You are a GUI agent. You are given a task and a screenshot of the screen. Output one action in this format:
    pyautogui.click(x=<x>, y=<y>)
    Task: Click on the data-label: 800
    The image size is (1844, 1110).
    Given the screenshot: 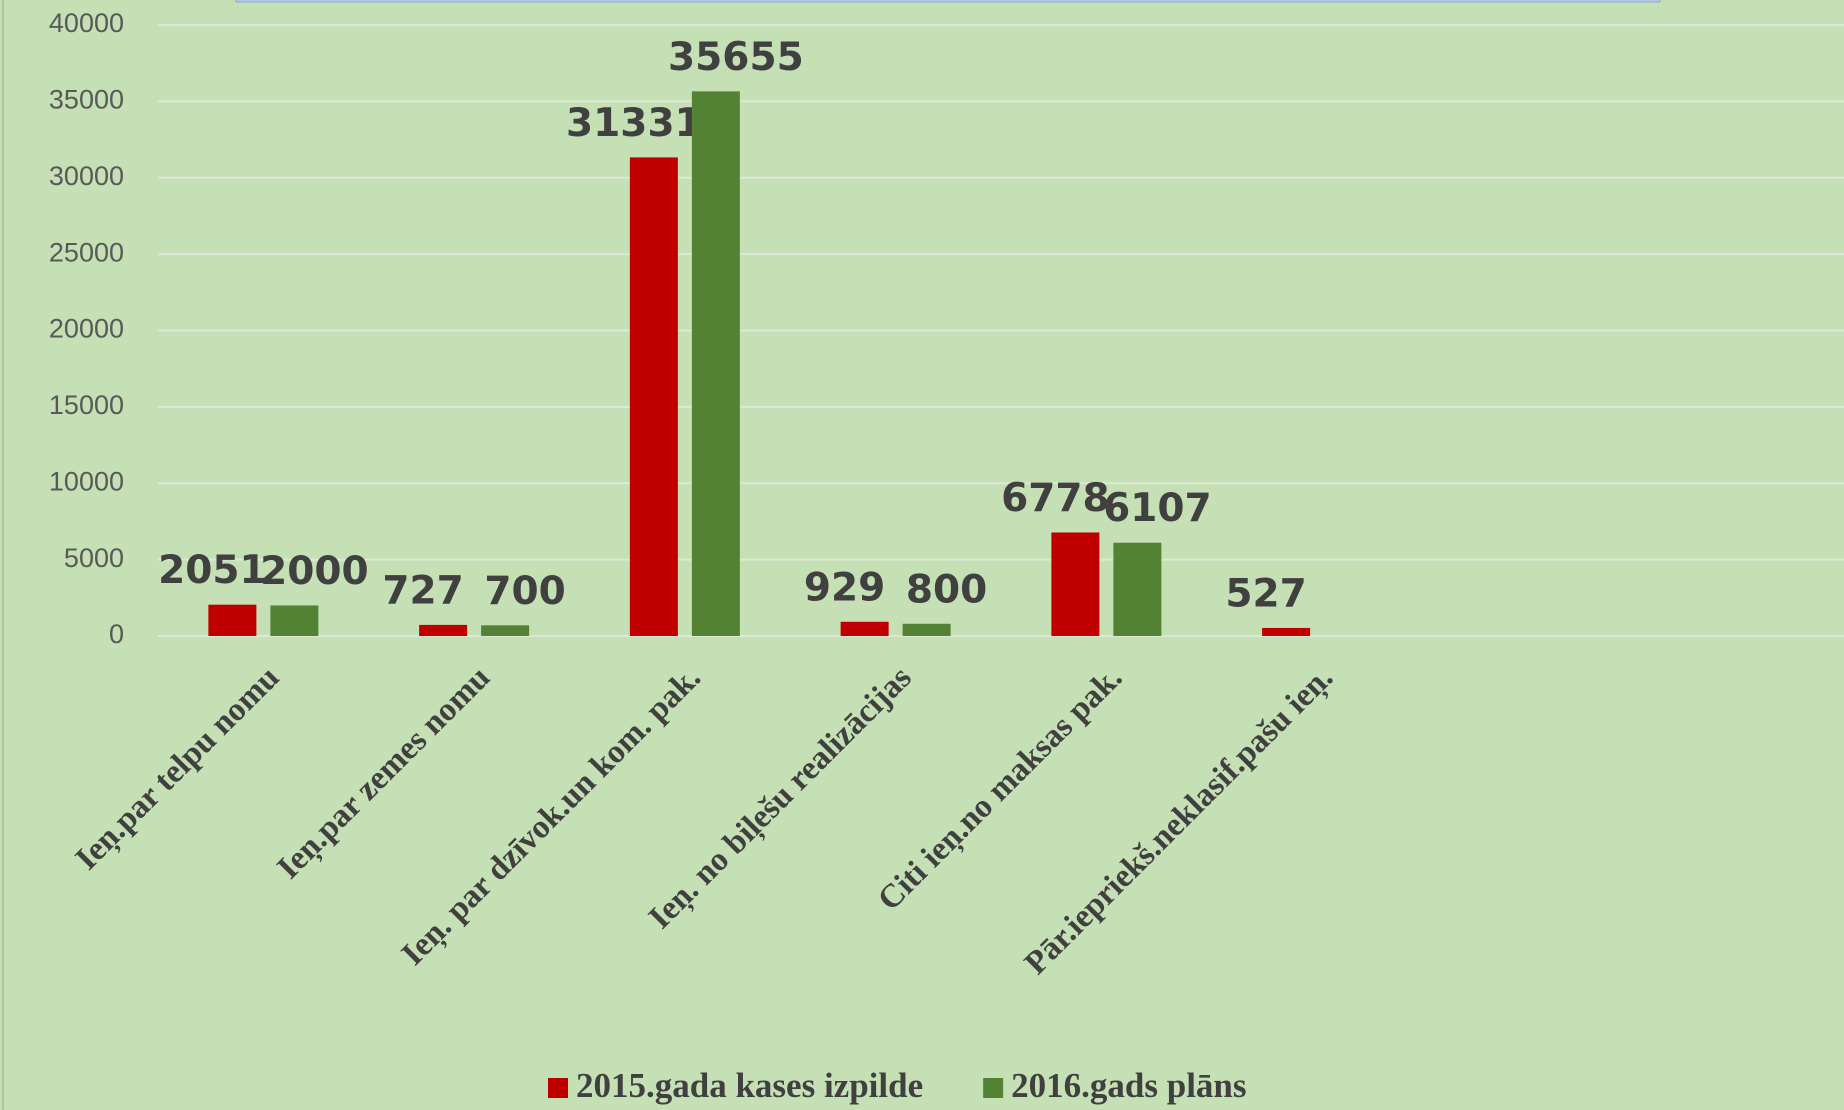 What is the action you would take?
    pyautogui.click(x=946, y=589)
    